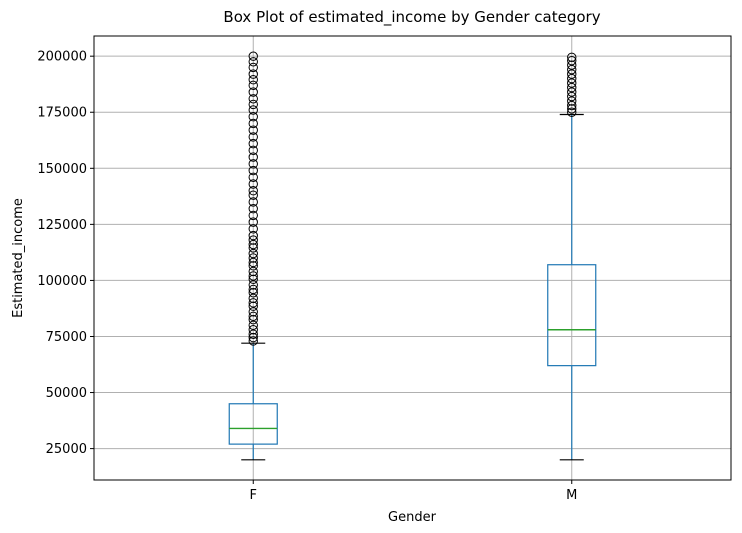 The height and width of the screenshot is (533, 742). I want to click on y-tick-label: 75000, so click(66, 337).